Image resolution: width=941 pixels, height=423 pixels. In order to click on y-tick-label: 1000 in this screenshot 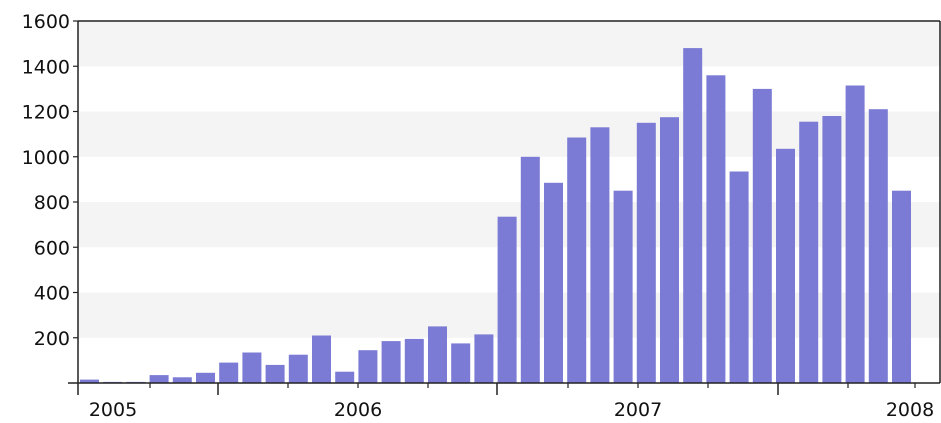, I will do `click(46, 158)`.